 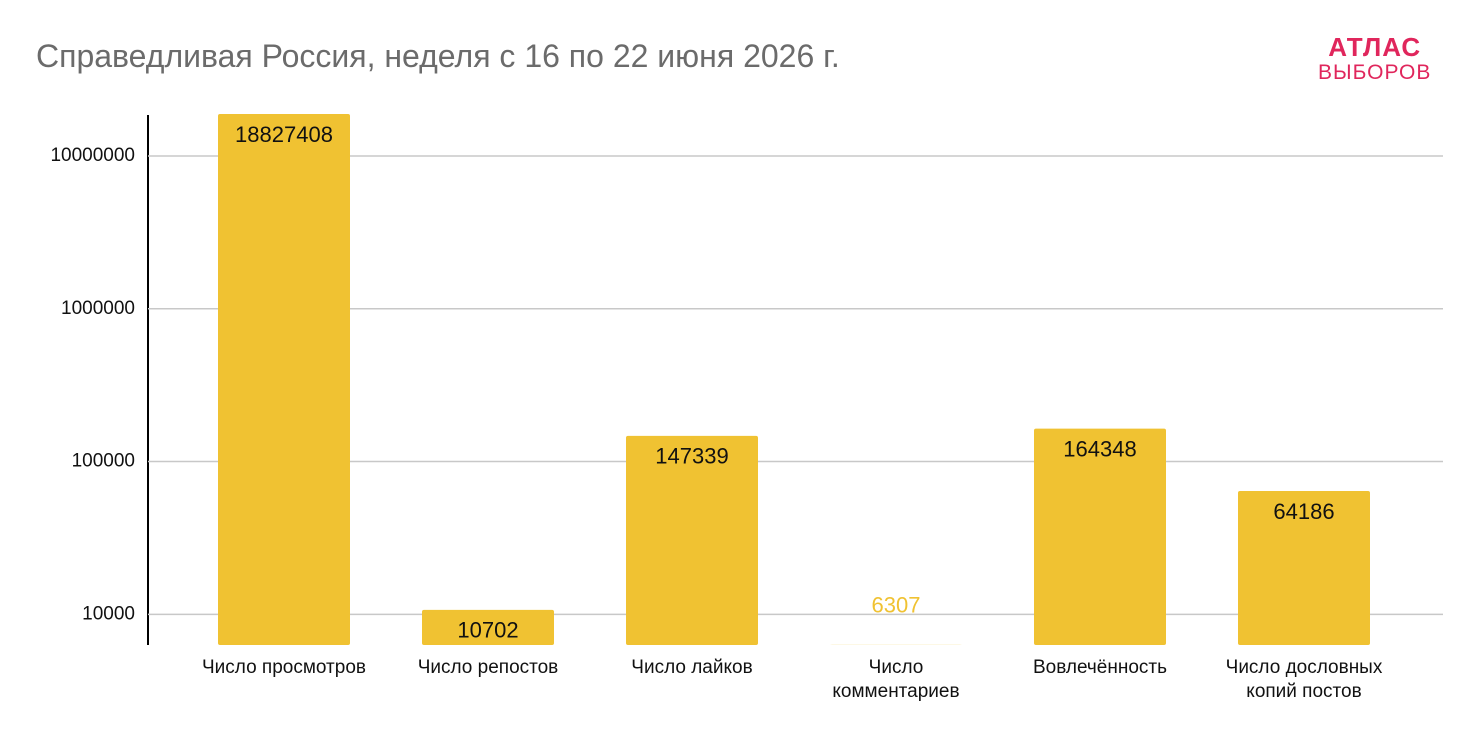 I want to click on x-tick-label: Число дословных копий постов, so click(x=1304, y=679).